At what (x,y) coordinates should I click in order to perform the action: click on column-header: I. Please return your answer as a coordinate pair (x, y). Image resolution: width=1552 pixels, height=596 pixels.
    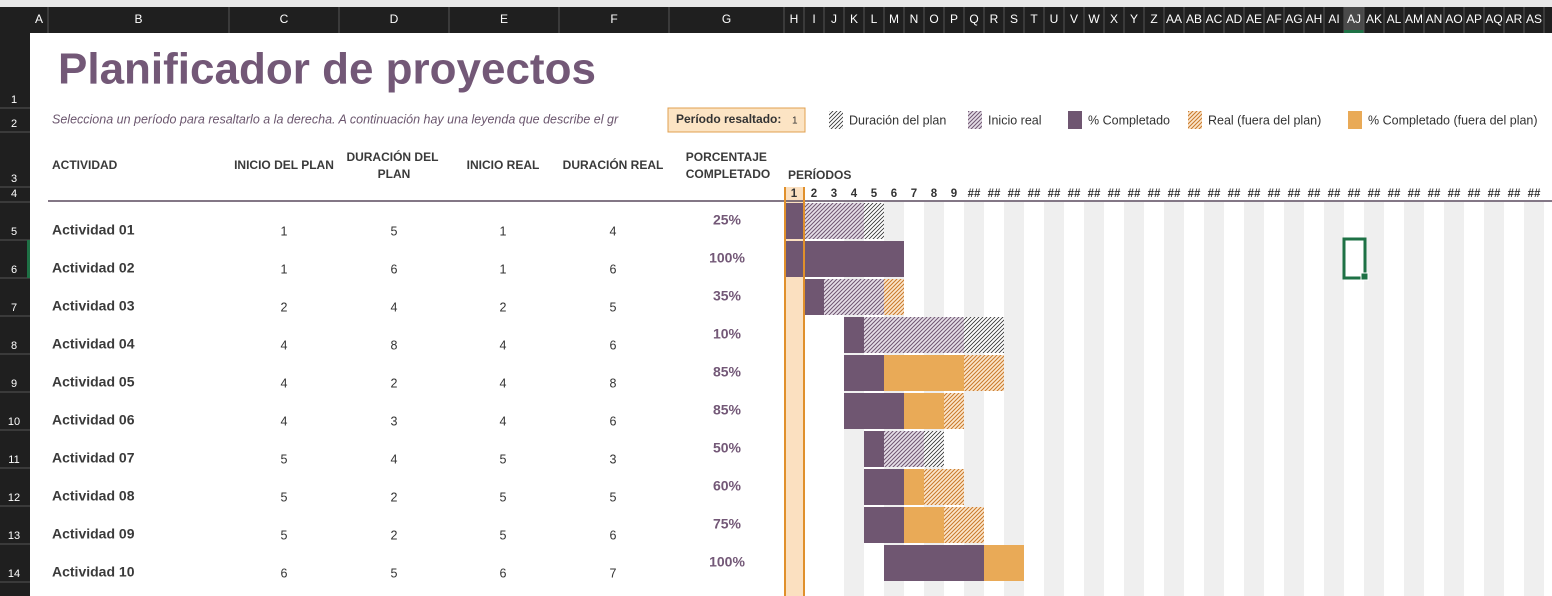
    Looking at the image, I should click on (813, 19).